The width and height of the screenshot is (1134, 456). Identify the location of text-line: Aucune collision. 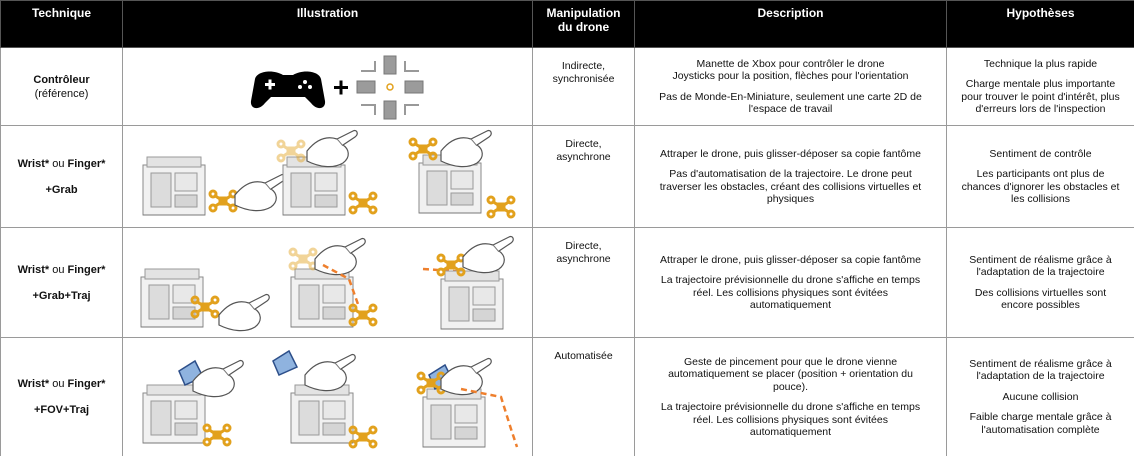
(1040, 396).